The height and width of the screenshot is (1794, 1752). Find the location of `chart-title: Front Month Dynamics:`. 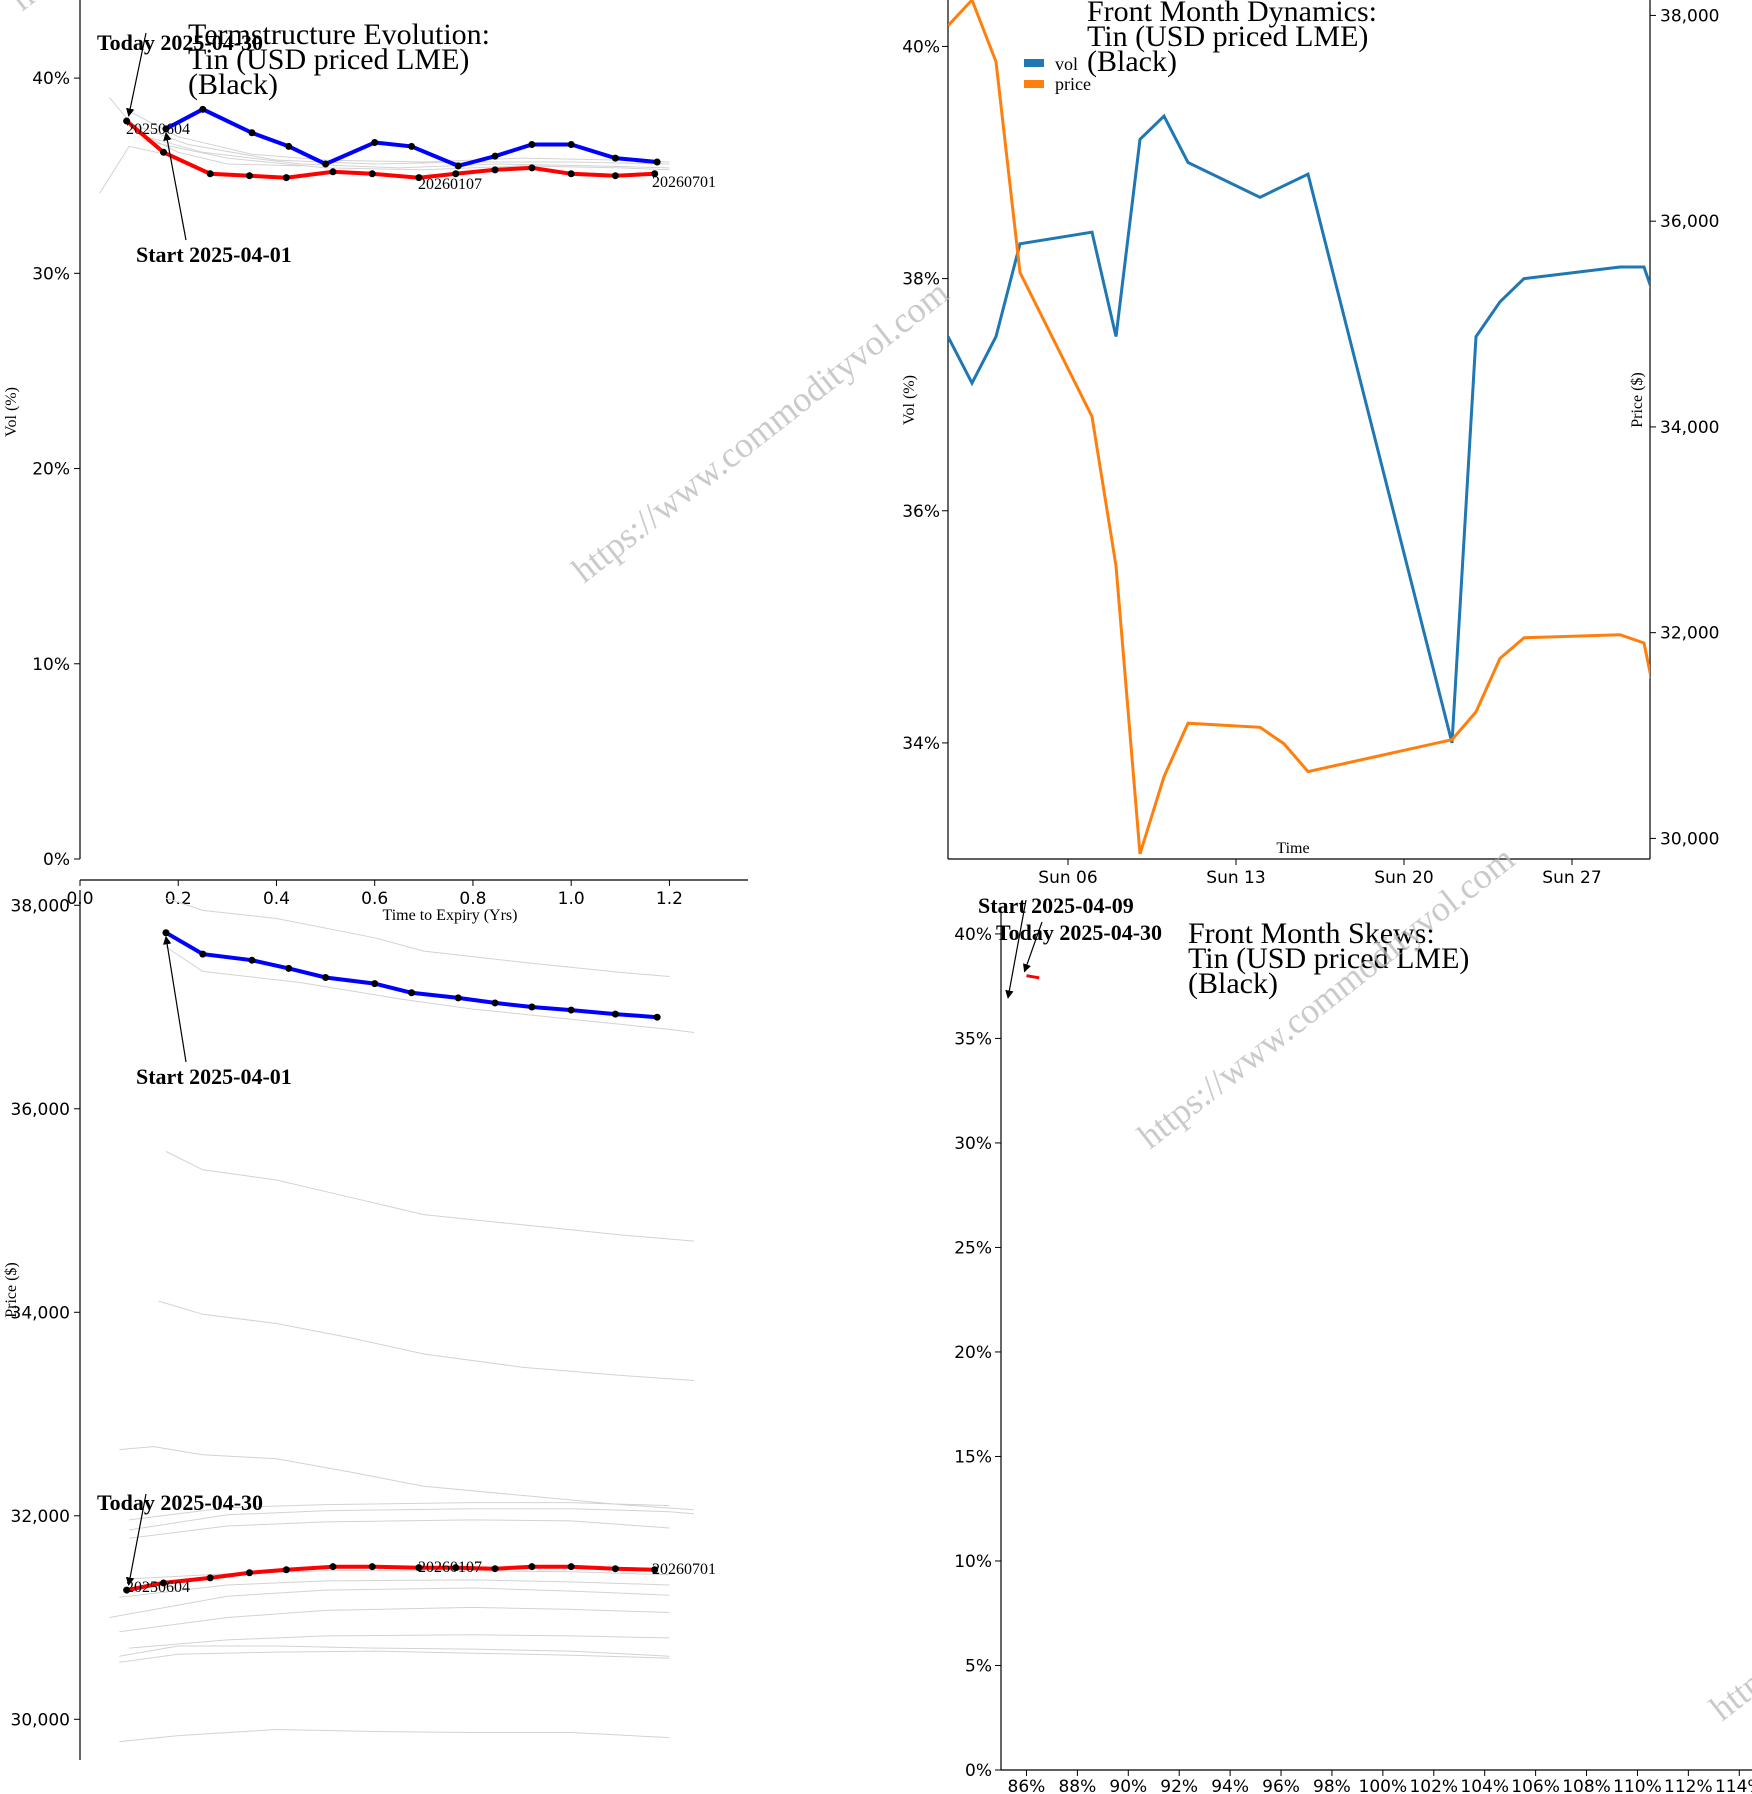

chart-title: Front Month Dynamics: is located at coordinates (1232, 14).